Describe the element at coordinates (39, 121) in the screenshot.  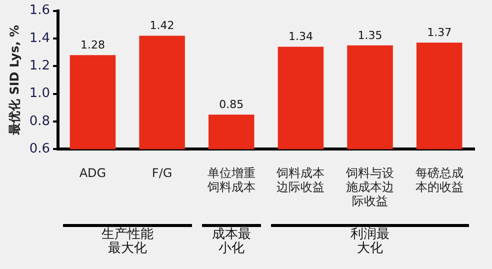
I see `y-tick-label: 0.8` at that location.